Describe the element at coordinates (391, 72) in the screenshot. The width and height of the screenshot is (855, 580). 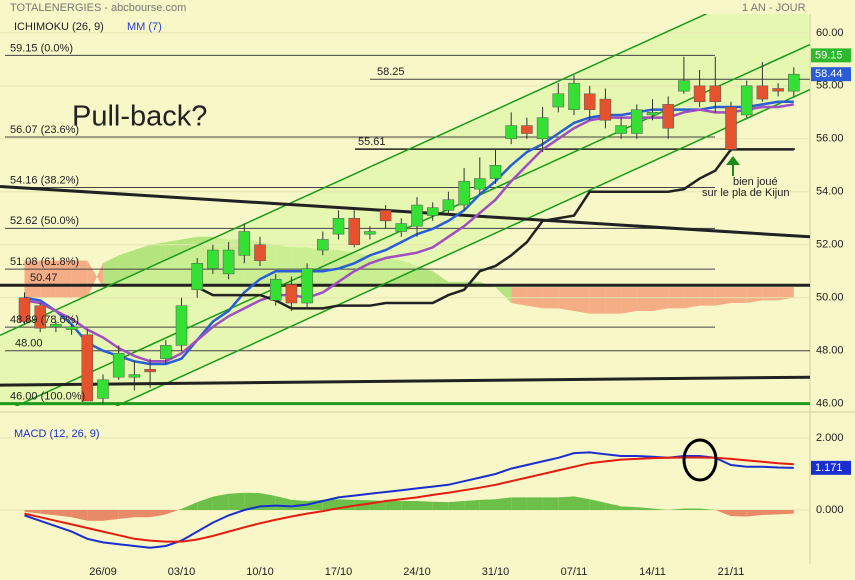
I see `level-label: 58.25` at that location.